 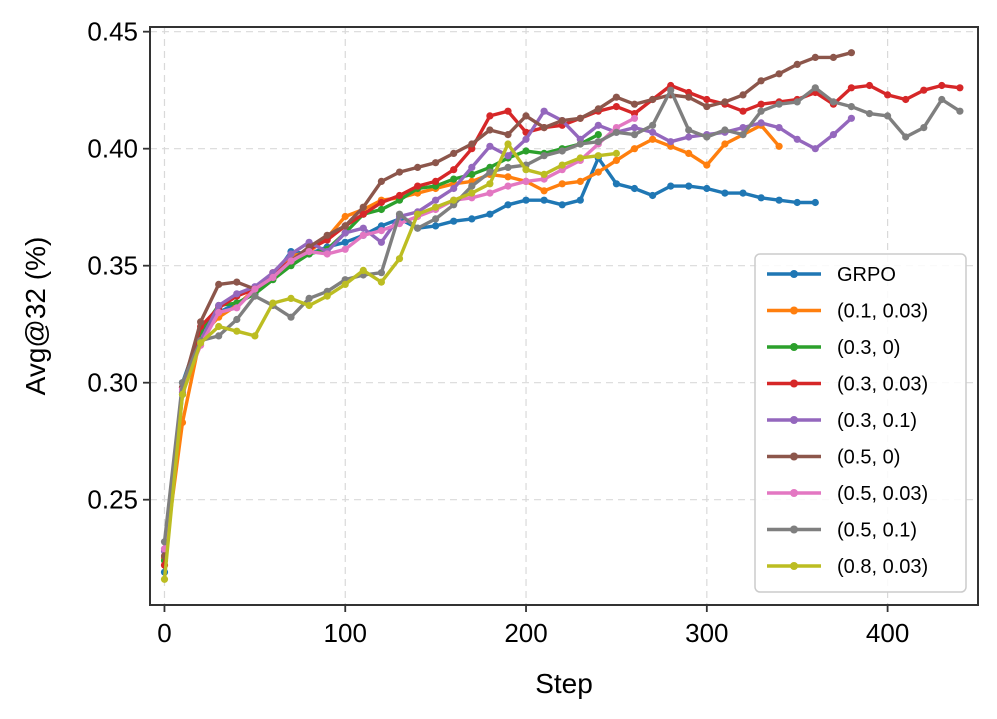 What do you see at coordinates (112, 32) in the screenshot?
I see `y-tick-label: 0.45` at bounding box center [112, 32].